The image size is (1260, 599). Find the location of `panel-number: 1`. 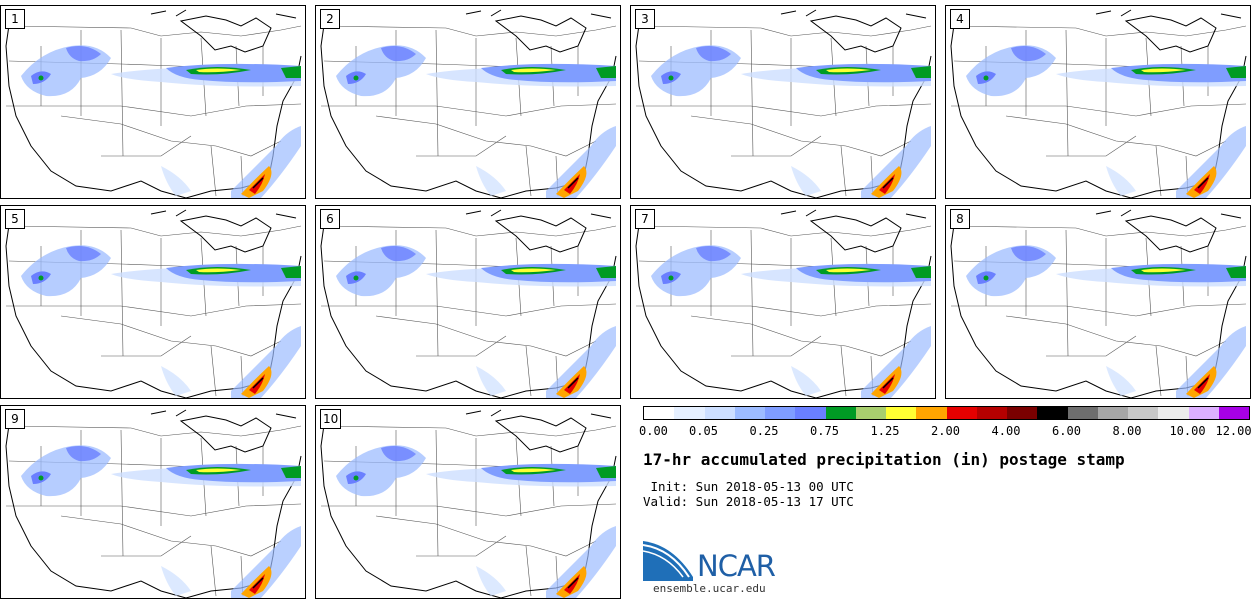

panel-number: 1 is located at coordinates (15, 19).